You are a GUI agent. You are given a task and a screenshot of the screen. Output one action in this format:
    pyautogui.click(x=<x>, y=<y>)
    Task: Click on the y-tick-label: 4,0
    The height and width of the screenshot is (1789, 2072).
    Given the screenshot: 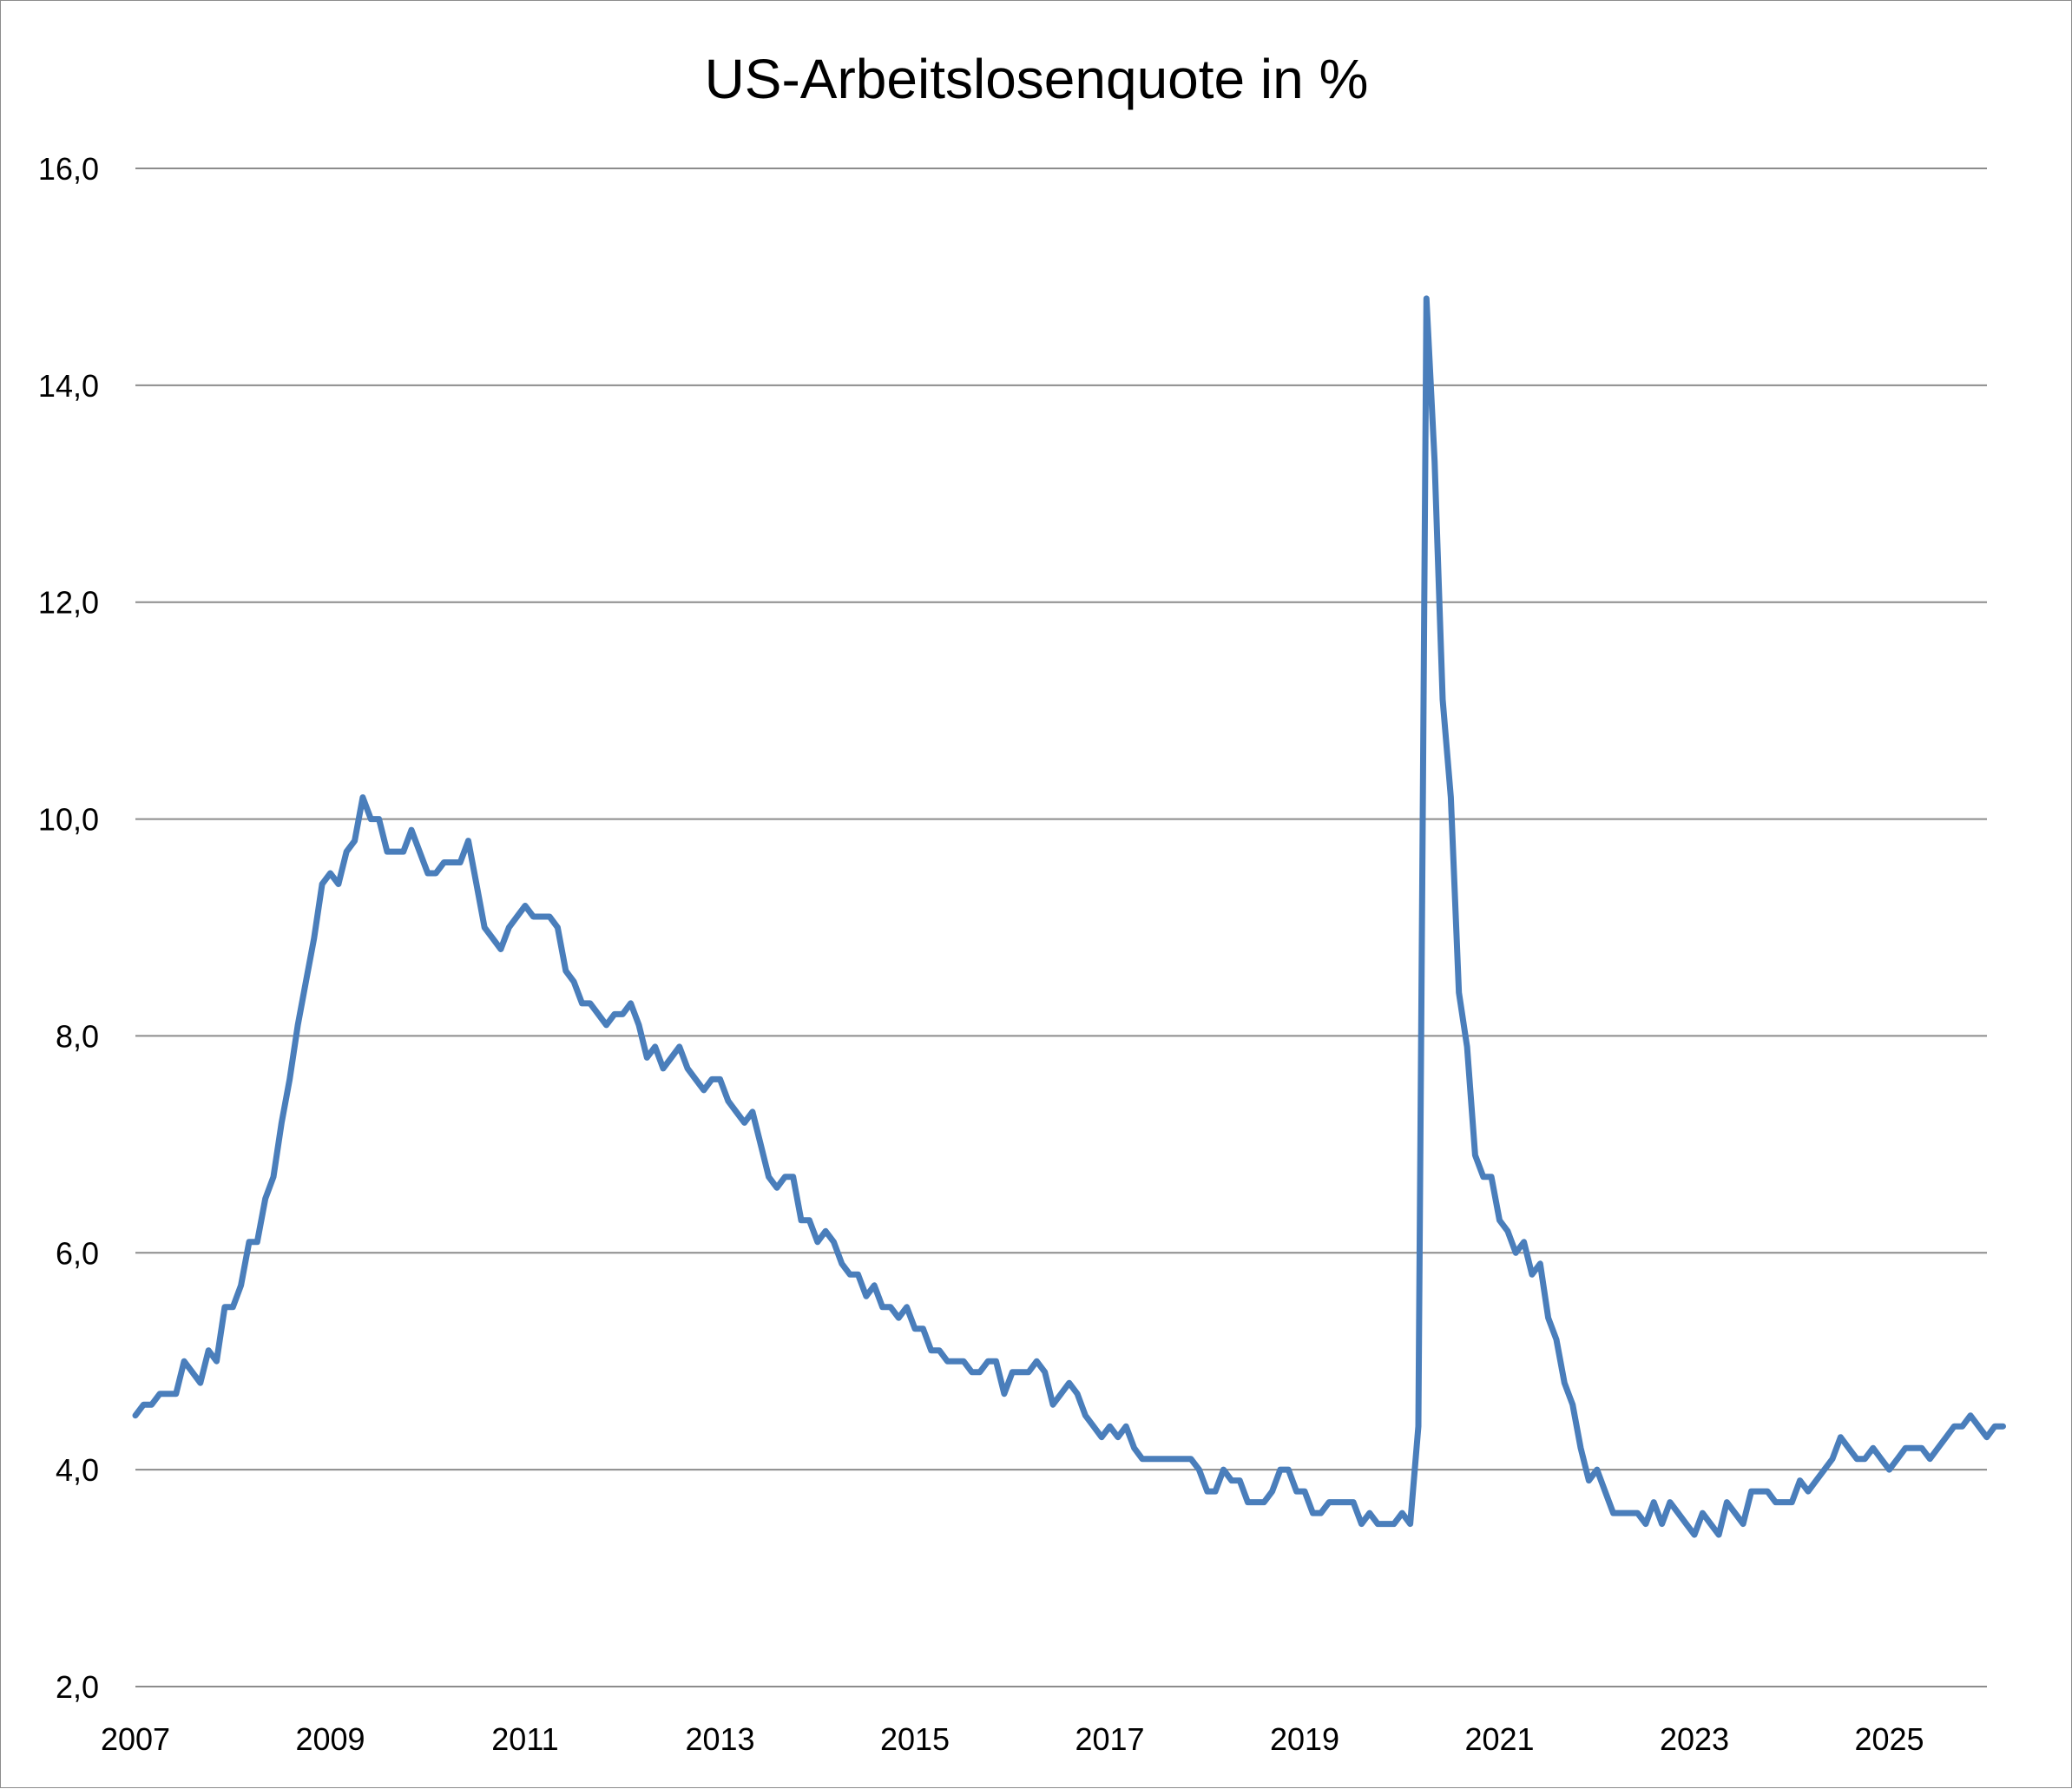 What is the action you would take?
    pyautogui.click(x=77, y=1470)
    